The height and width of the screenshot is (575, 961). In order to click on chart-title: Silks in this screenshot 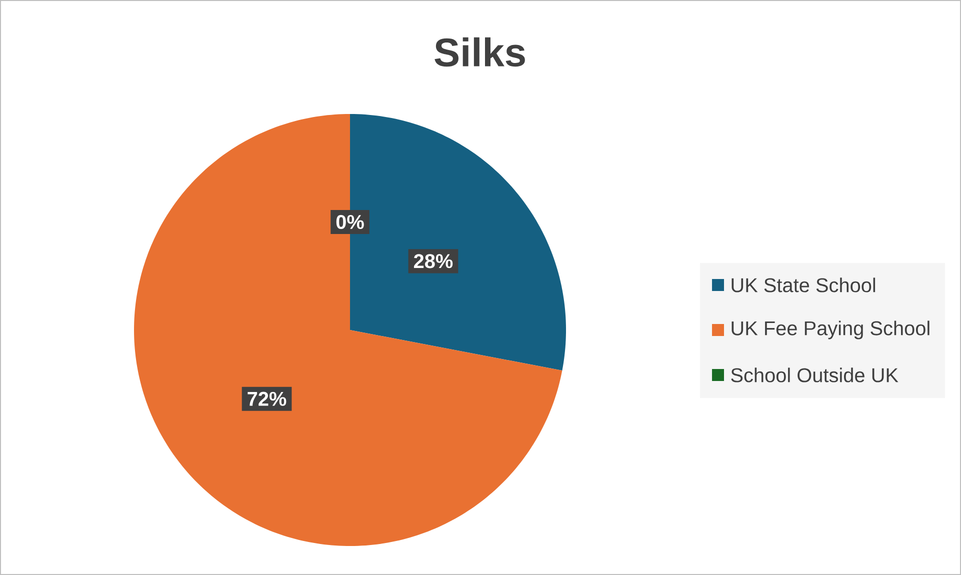, I will do `click(479, 52)`.